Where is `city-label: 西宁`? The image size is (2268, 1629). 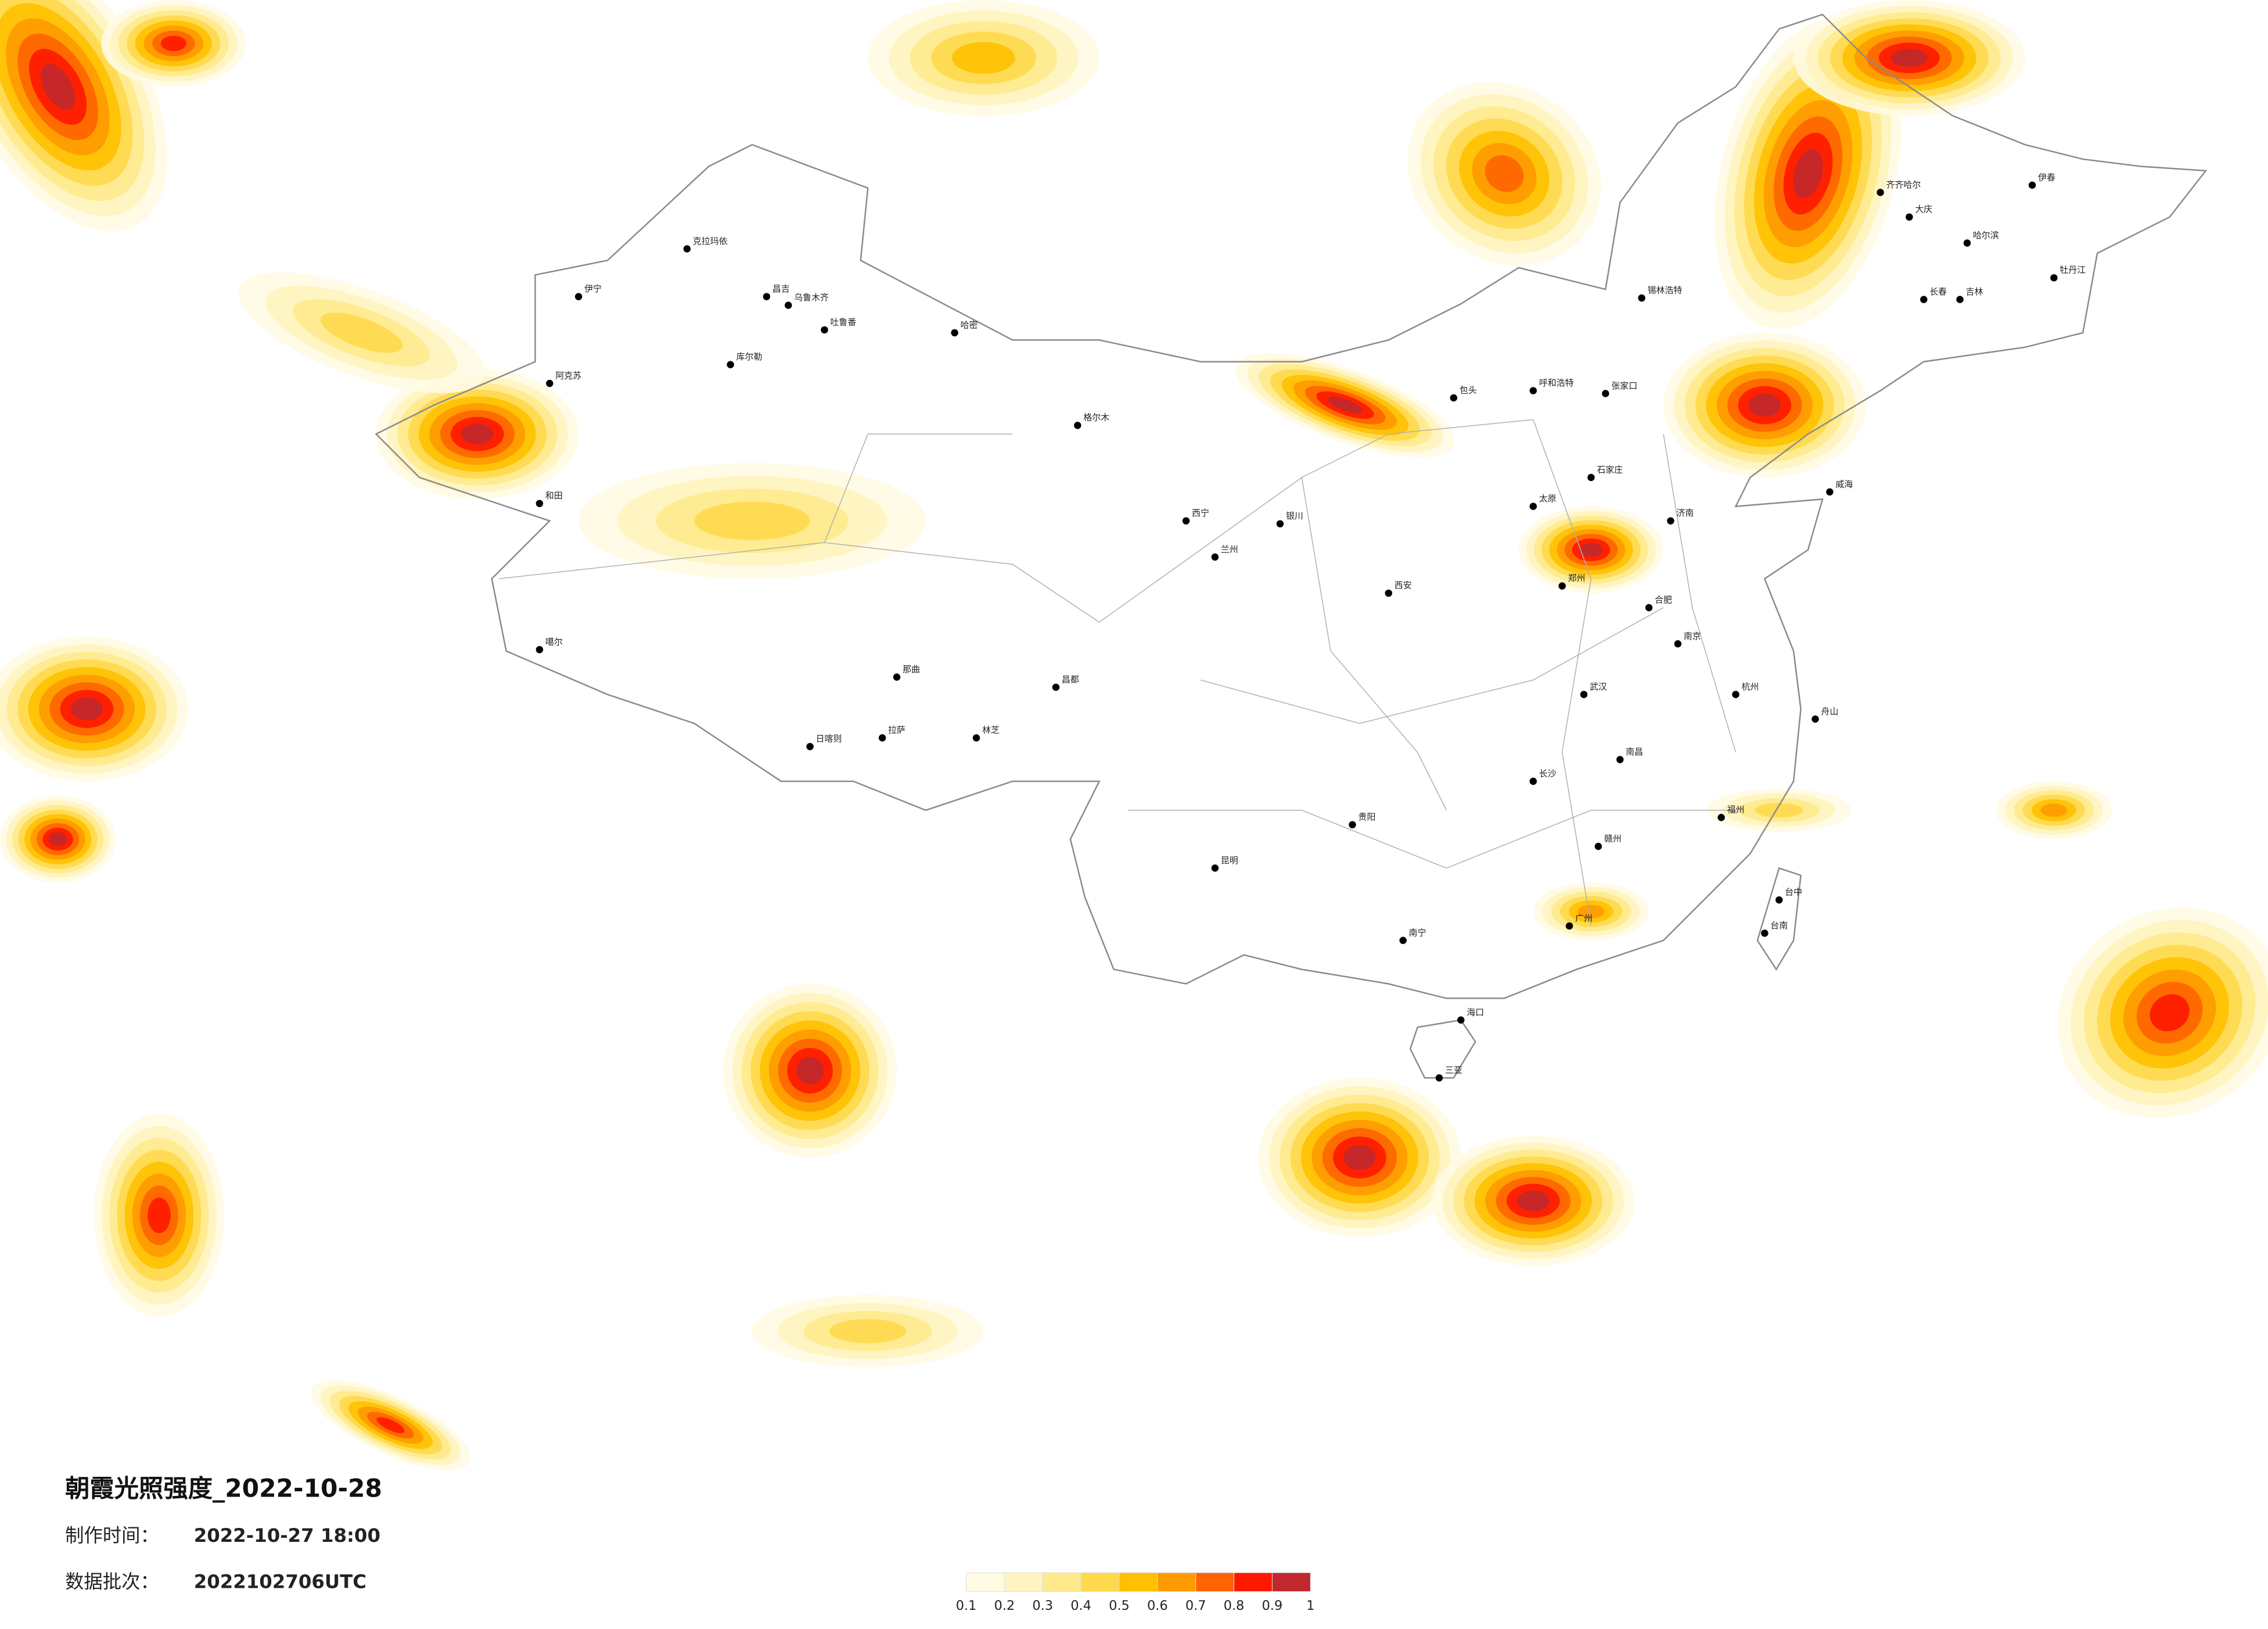 city-label: 西宁 is located at coordinates (1200, 513).